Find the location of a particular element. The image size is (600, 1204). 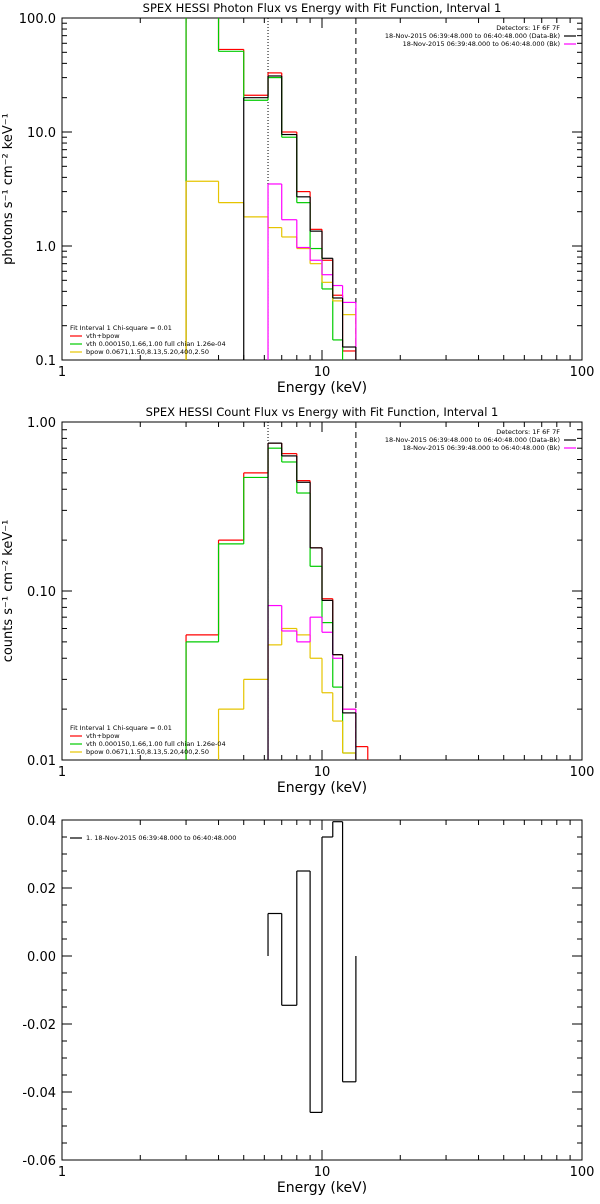

series-background is located at coordinates (312, 271).